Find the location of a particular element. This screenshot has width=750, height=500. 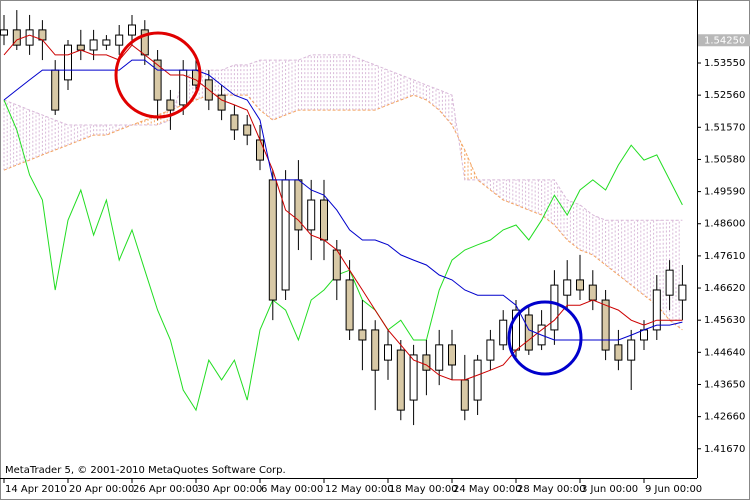

x-tick-label: 18 May 00:00 is located at coordinates (423, 489).